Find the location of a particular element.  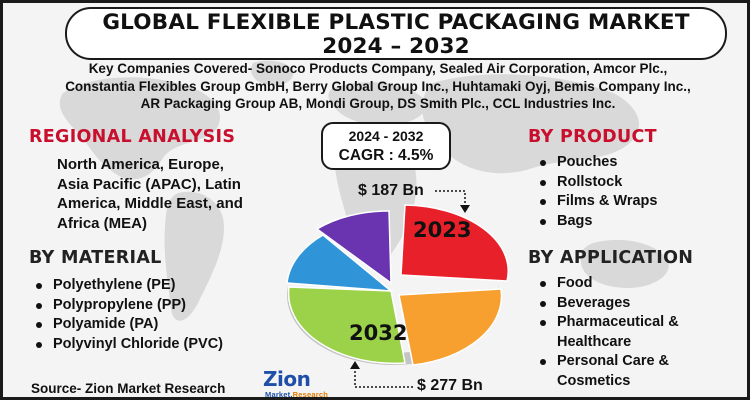

pie-slice-blue is located at coordinates (340, 263).